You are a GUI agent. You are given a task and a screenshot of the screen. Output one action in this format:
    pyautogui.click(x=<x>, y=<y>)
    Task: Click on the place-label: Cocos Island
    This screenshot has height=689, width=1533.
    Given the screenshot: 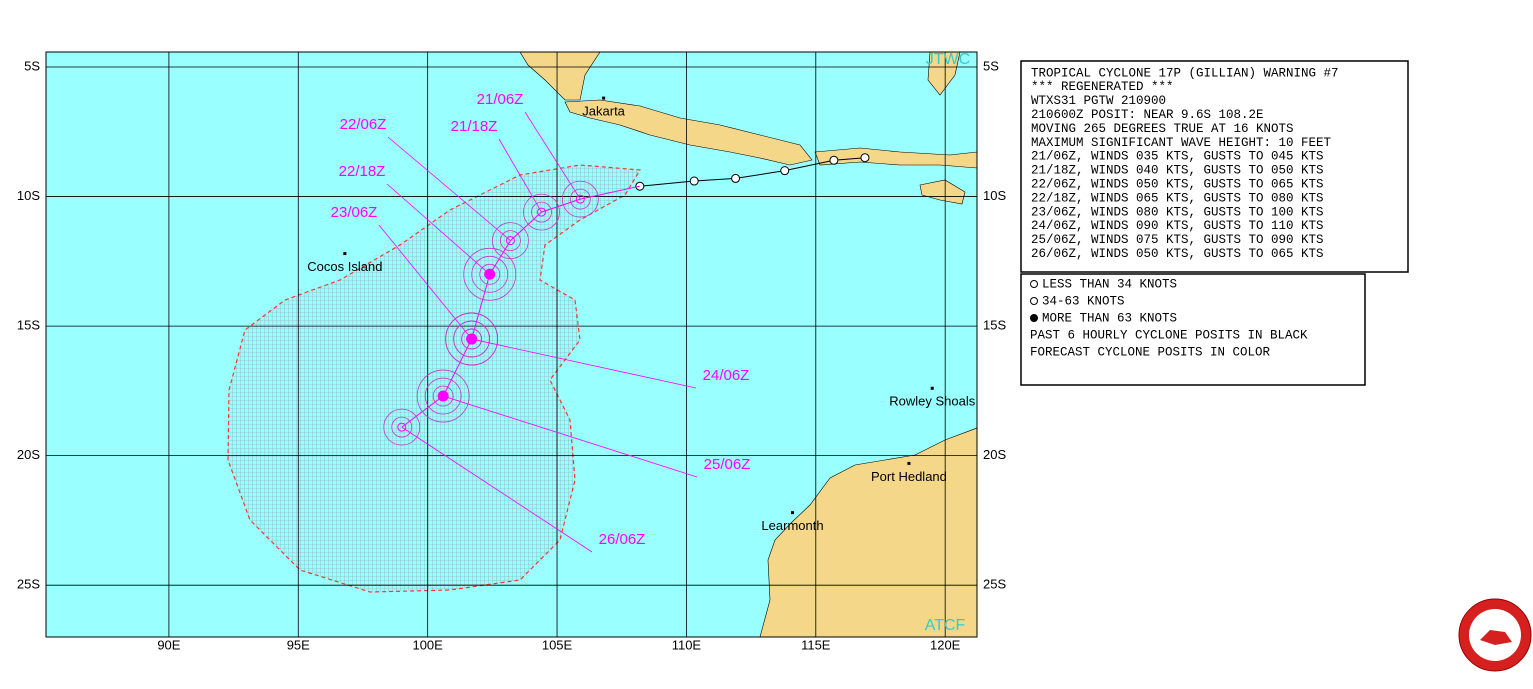 What is the action you would take?
    pyautogui.click(x=344, y=266)
    